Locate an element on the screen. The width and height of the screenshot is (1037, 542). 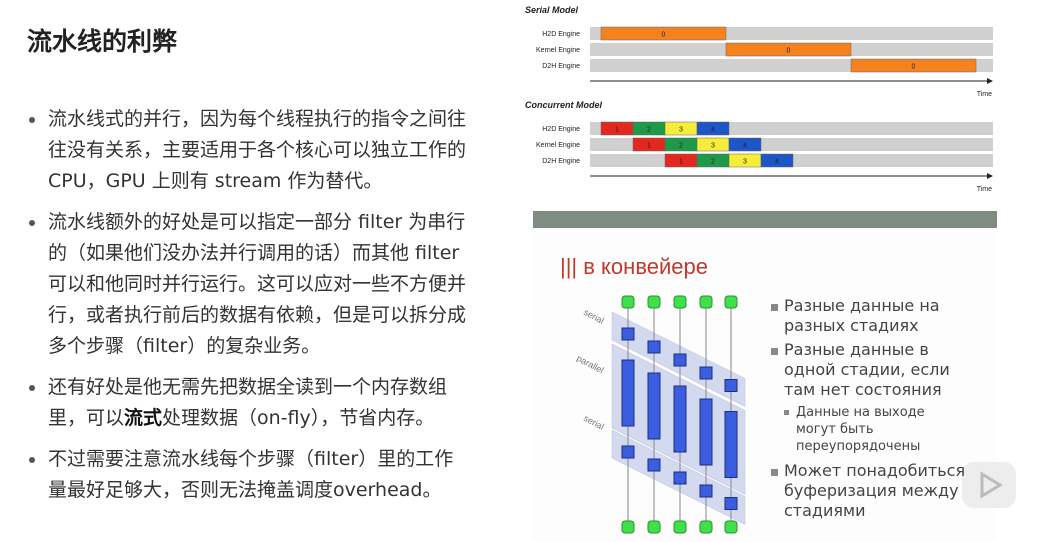
point-line: переупорядочены is located at coordinates (858, 446).